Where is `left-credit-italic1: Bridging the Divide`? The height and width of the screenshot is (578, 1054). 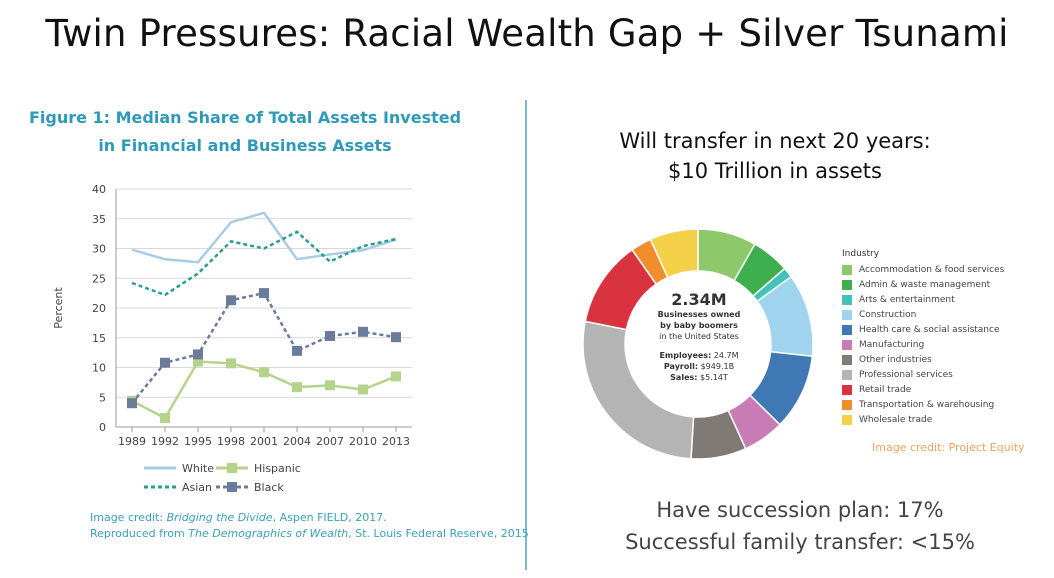 left-credit-italic1: Bridging the Divide is located at coordinates (219, 517).